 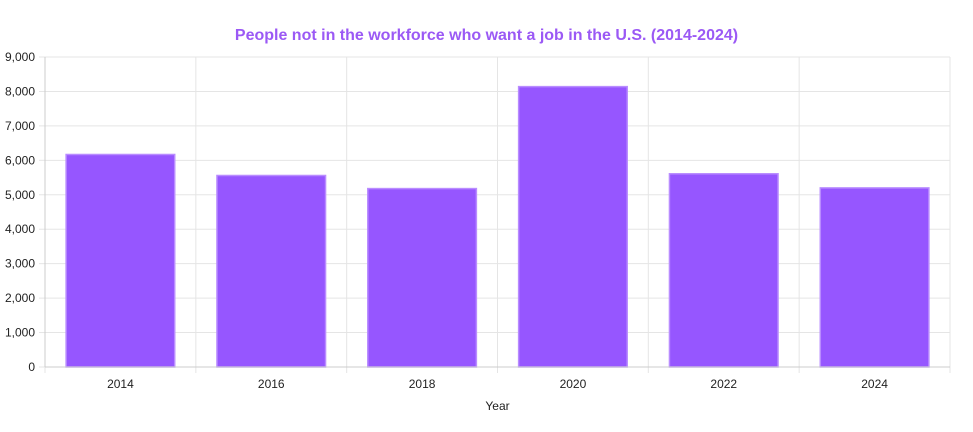 What do you see at coordinates (20, 91) in the screenshot?
I see `y-tick-label: 8,000` at bounding box center [20, 91].